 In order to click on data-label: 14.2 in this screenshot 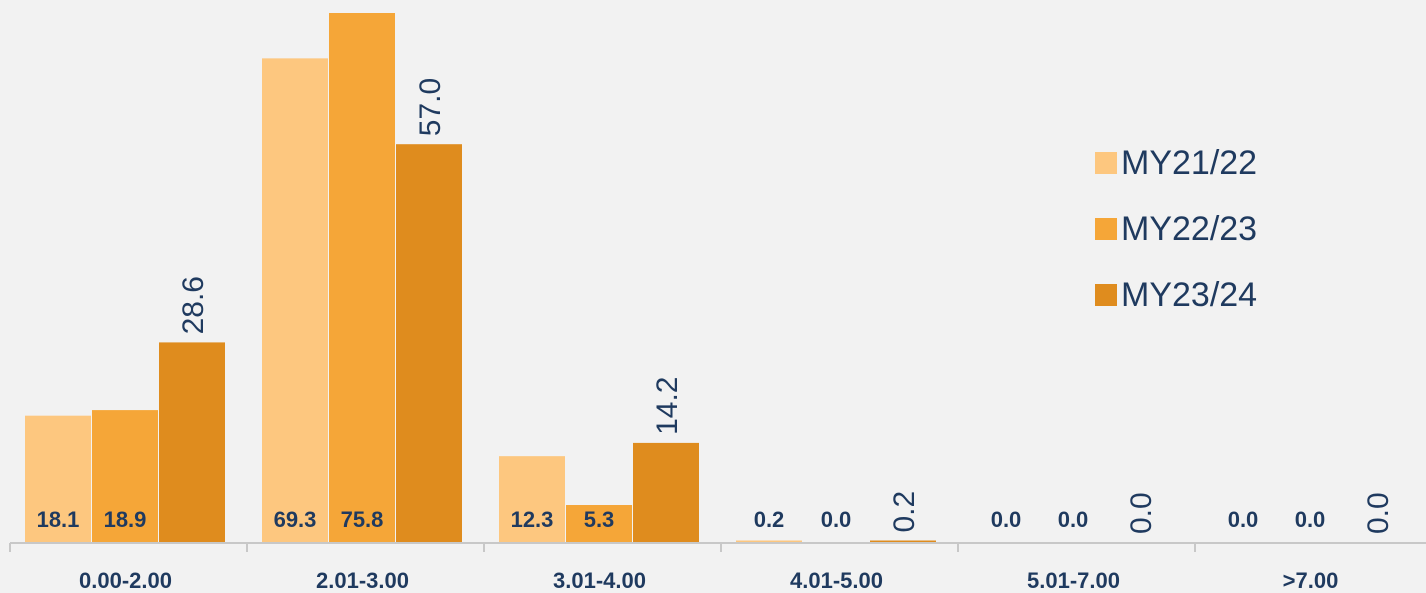, I will do `click(667, 406)`.